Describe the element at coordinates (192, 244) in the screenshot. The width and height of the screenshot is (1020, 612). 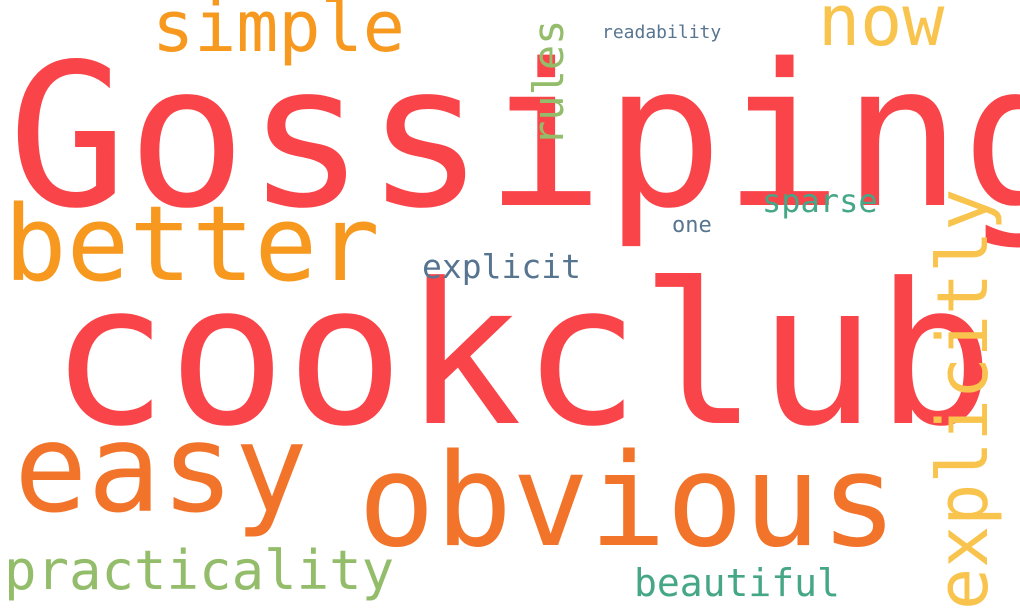
I see `word-better: better` at that location.